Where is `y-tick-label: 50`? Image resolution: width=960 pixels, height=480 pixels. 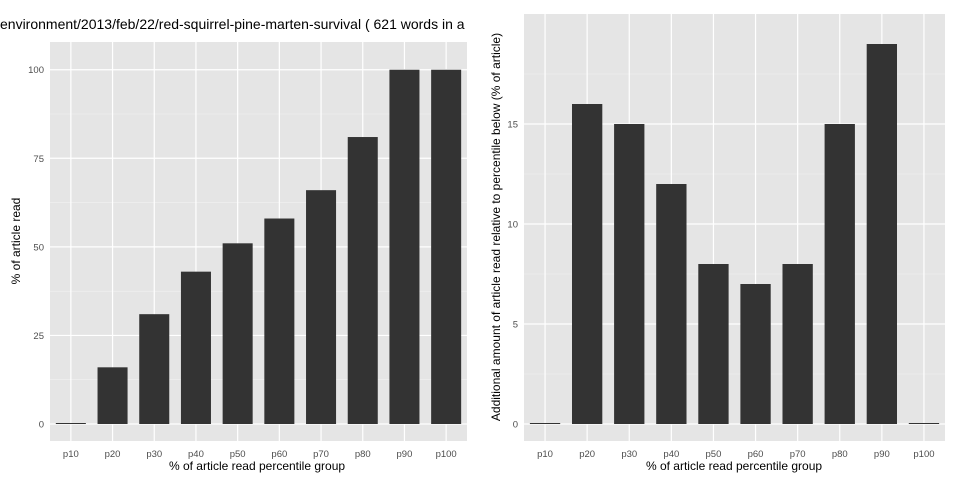
y-tick-label: 50 is located at coordinates (38, 247).